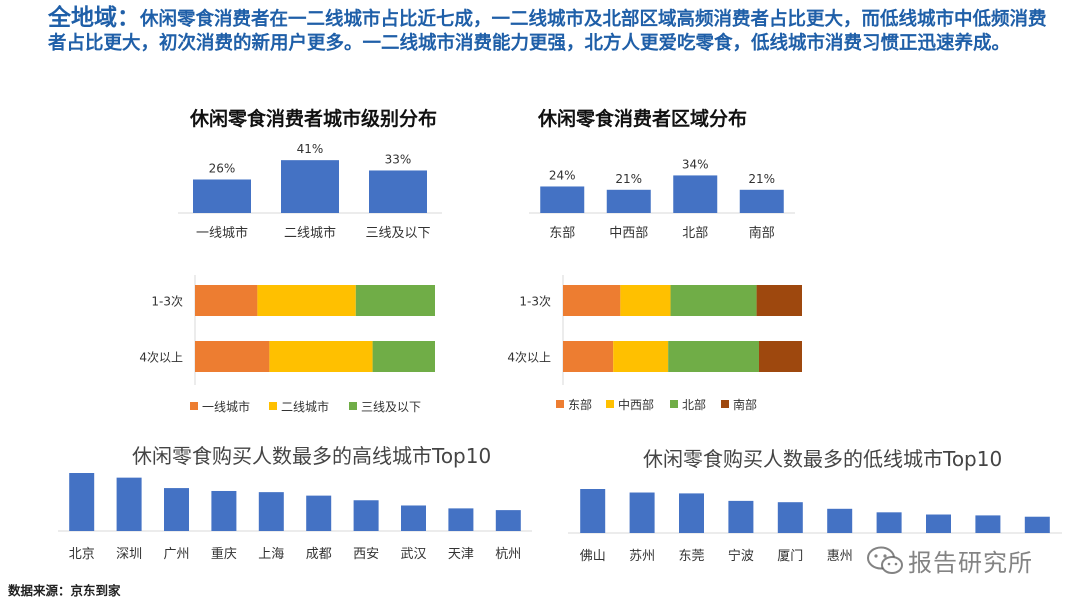 This screenshot has height=608, width=1080. Describe the element at coordinates (840, 556) in the screenshot. I see `top10-low-category-label: 惠州` at that location.